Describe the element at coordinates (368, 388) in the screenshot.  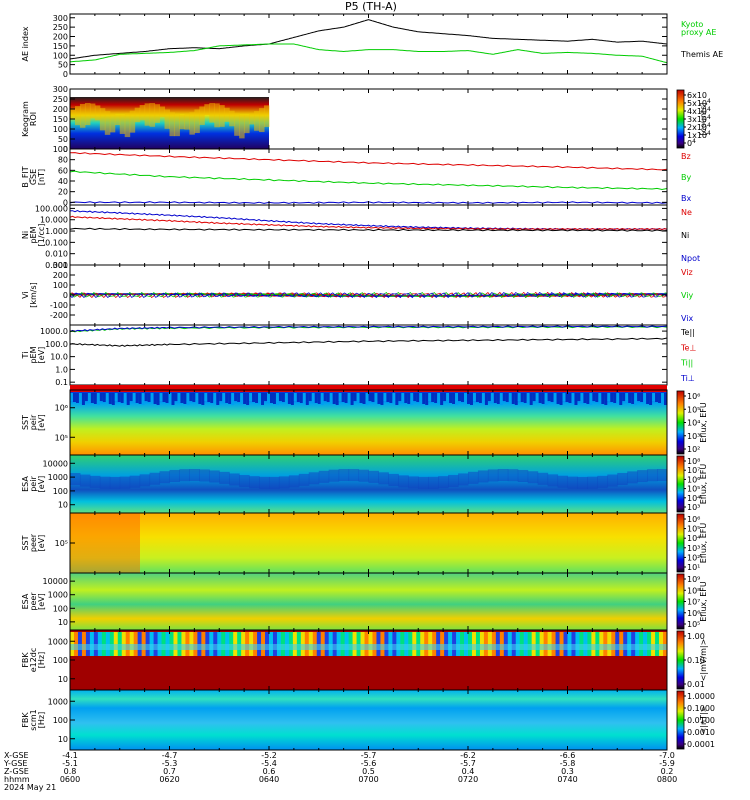
I see `spectrogram-topband` at that location.